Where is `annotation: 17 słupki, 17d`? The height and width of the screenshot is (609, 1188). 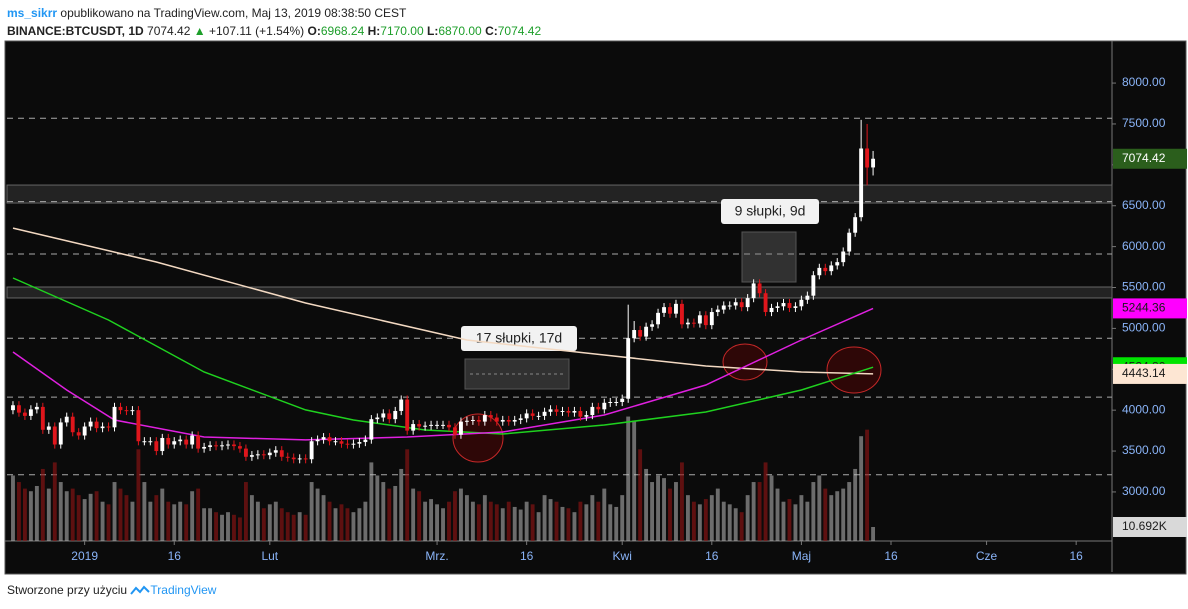
annotation: 17 słupki, 17d is located at coordinates (519, 338).